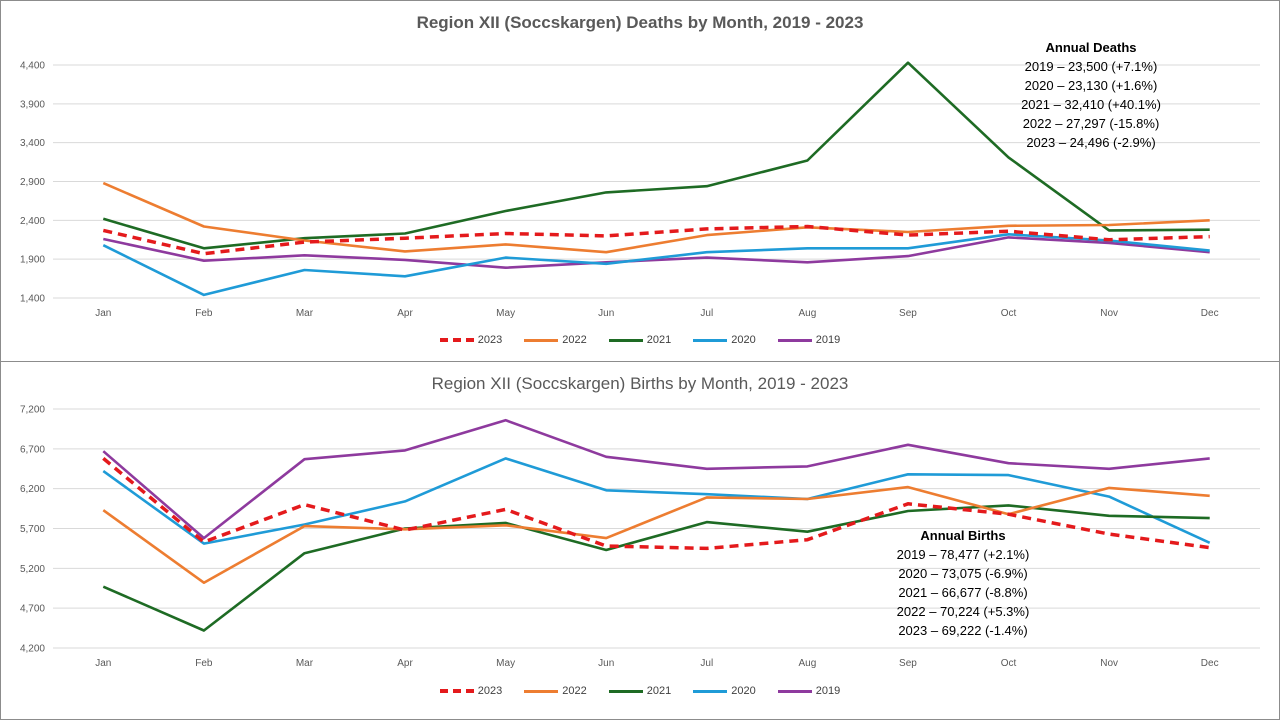 The image size is (1280, 720). Describe the element at coordinates (405, 313) in the screenshot. I see `deaths-x-tick-label: Apr` at that location.